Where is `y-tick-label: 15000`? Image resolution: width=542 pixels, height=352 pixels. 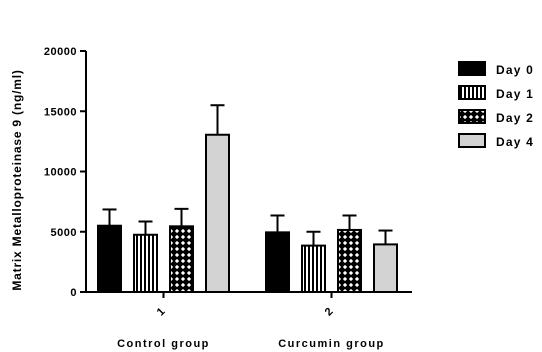 y-tick-label: 15000 is located at coordinates (60, 112).